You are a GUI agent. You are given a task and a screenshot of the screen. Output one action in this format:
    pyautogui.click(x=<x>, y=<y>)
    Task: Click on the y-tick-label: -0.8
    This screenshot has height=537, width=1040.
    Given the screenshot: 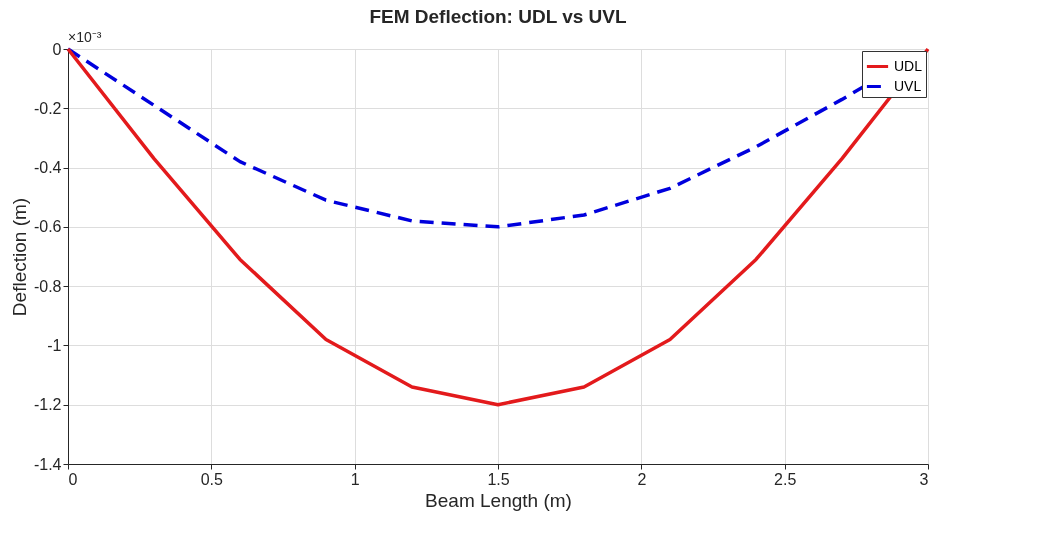 What is the action you would take?
    pyautogui.click(x=47, y=286)
    